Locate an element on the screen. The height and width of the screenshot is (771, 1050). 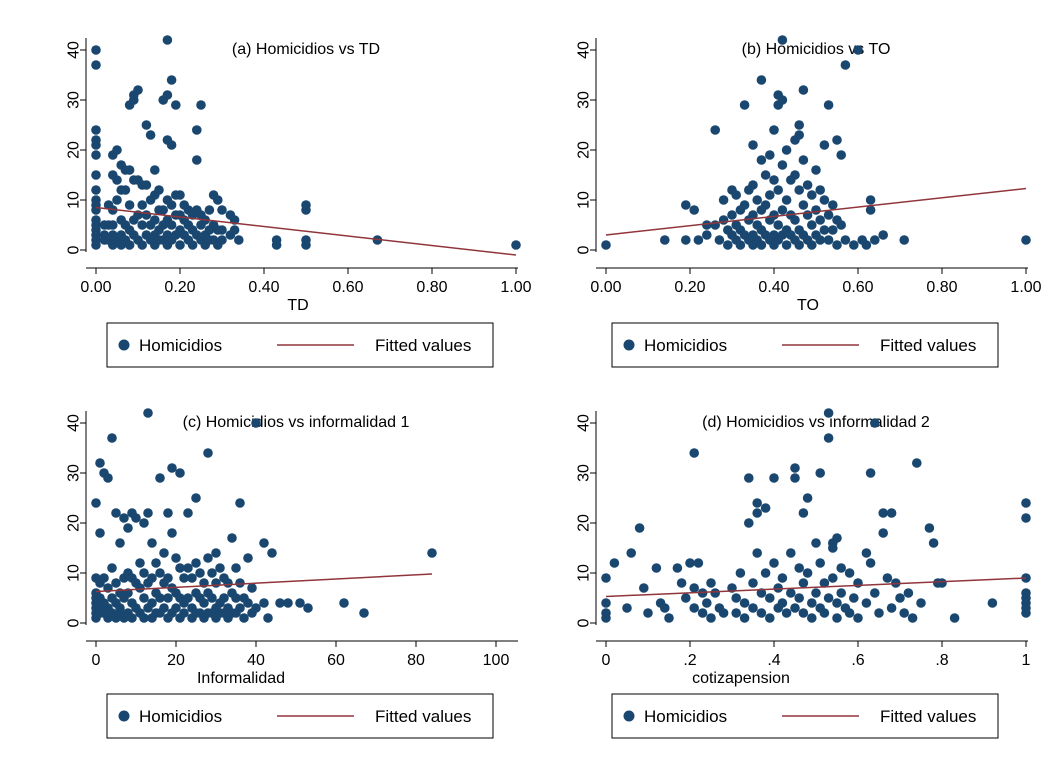
x-tick-label: .2 is located at coordinates (689, 660).